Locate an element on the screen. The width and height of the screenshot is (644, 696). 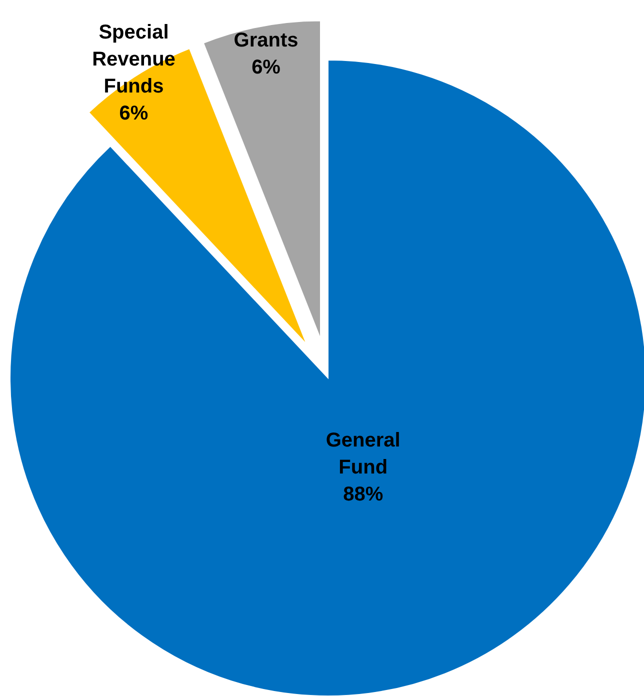
slice-label: General Fund is located at coordinates (363, 454).